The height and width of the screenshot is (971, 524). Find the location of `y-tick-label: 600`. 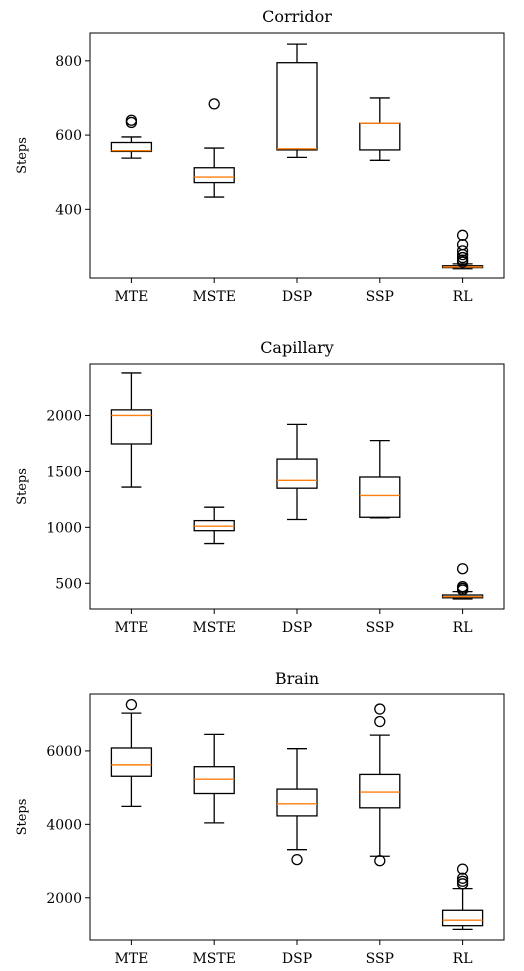

y-tick-label: 600 is located at coordinates (68, 136).